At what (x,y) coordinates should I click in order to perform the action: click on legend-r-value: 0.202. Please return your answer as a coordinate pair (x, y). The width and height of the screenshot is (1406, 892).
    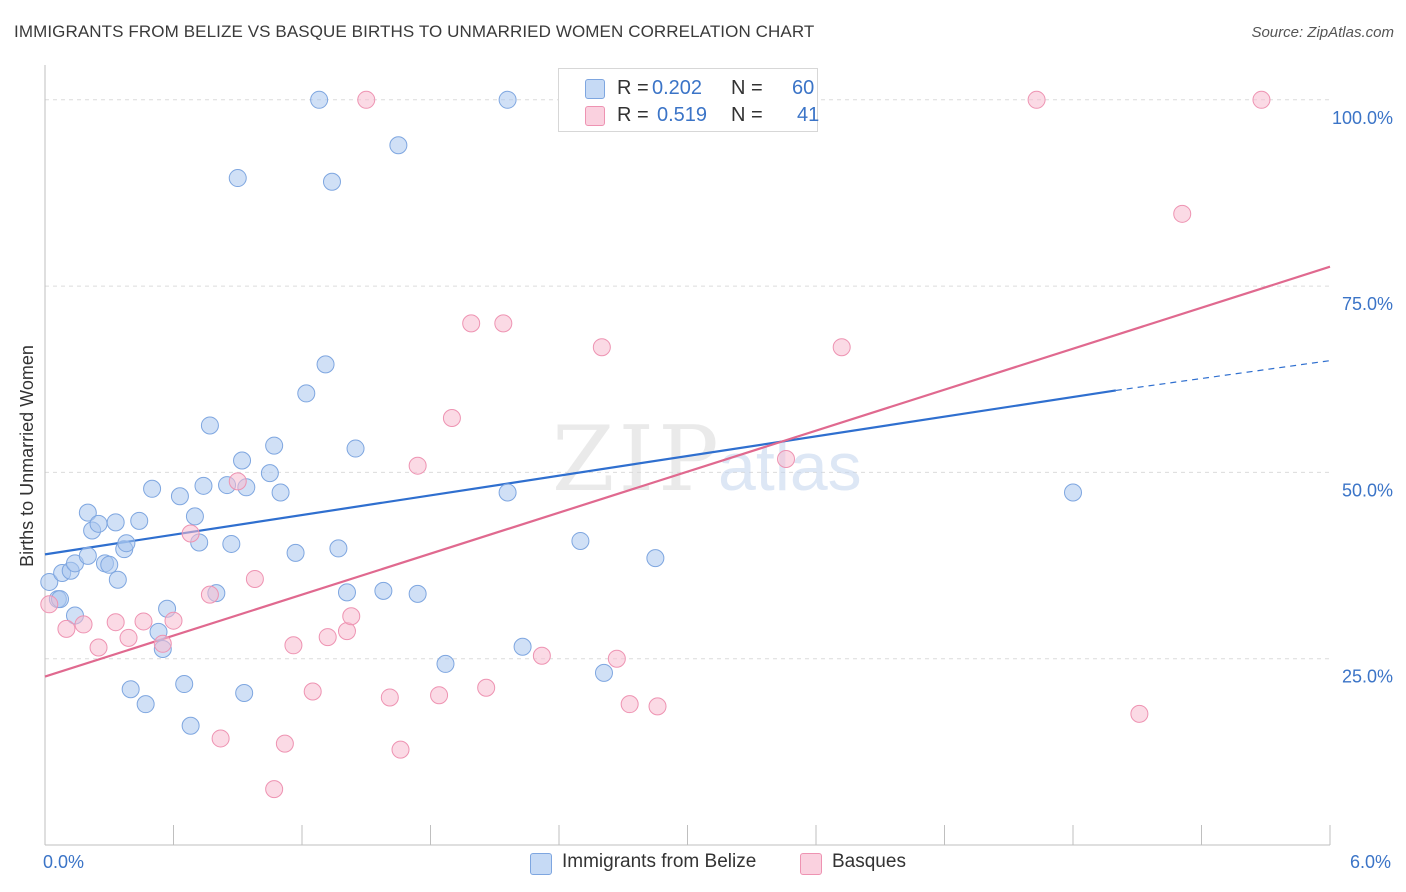
    Looking at the image, I should click on (677, 88).